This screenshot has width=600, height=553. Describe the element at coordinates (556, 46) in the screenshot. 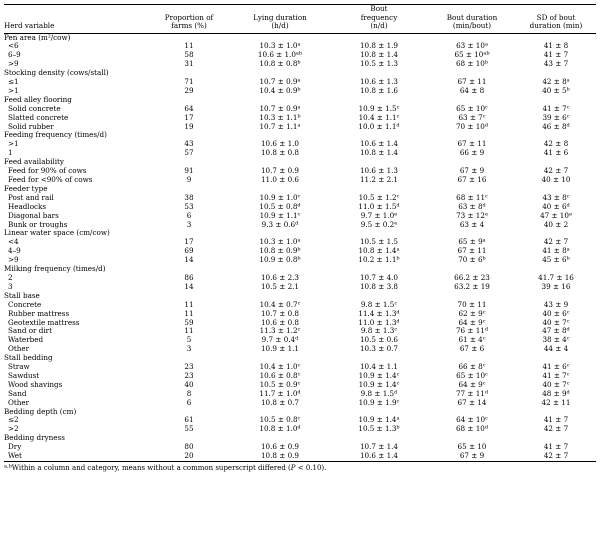

I see `sd-bout-duration-value: 41 ± 8` at that location.